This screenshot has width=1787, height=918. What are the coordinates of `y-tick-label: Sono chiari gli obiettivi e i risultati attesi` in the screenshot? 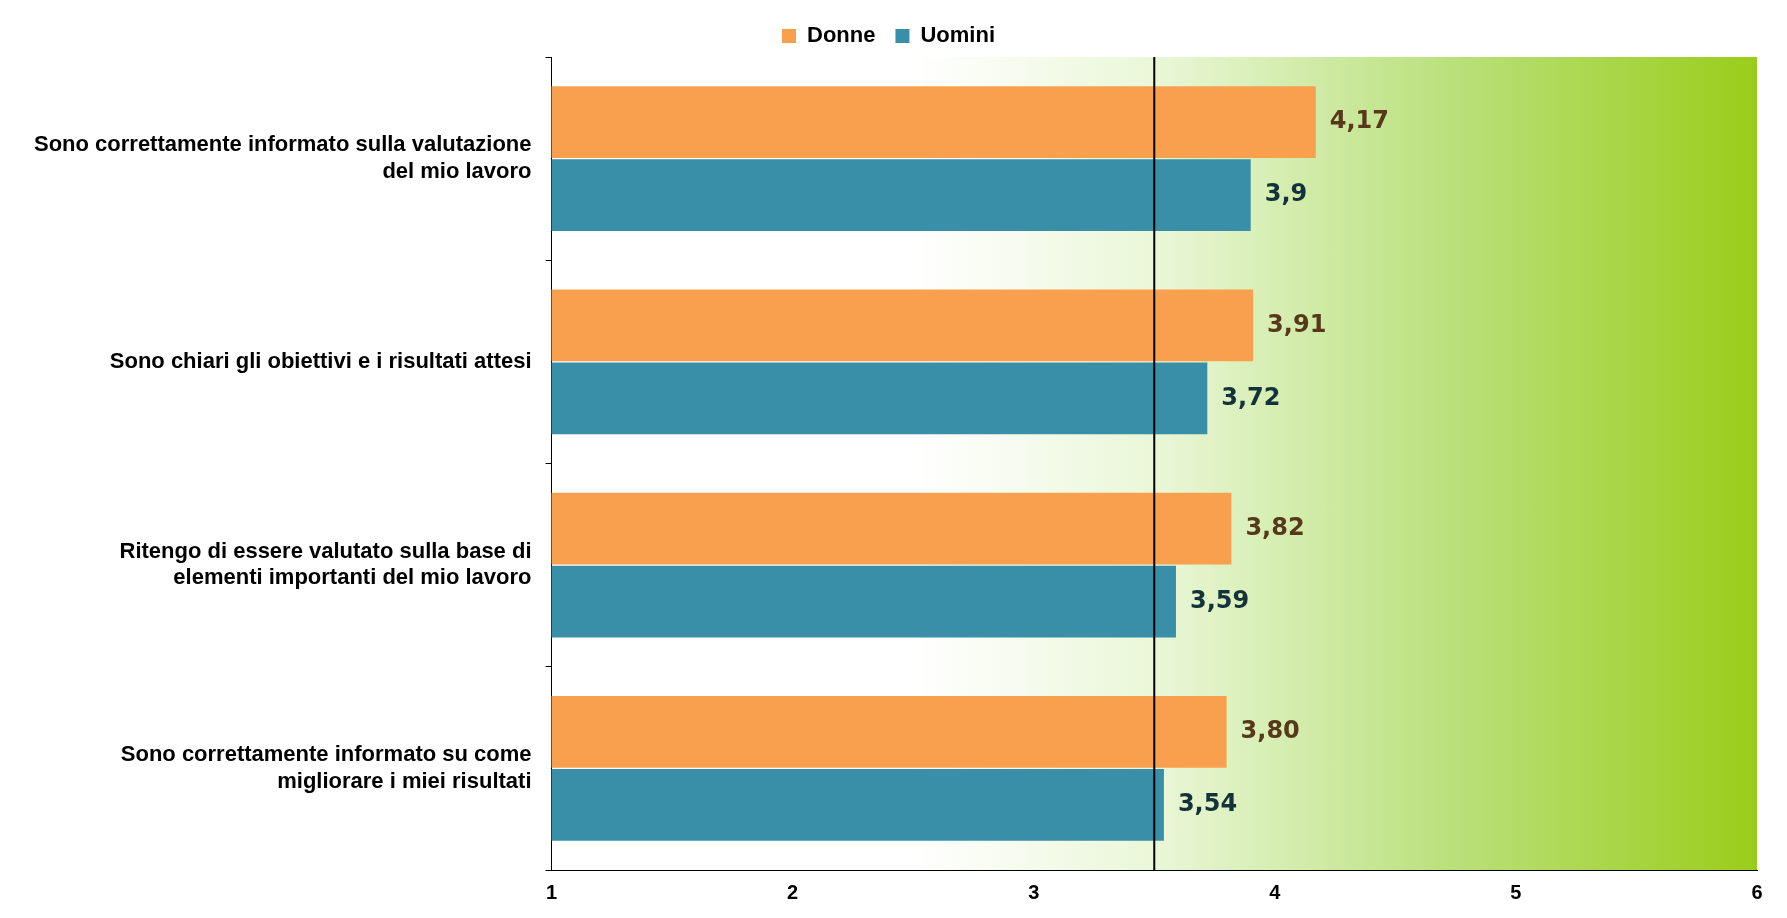 It's located at (320, 360).